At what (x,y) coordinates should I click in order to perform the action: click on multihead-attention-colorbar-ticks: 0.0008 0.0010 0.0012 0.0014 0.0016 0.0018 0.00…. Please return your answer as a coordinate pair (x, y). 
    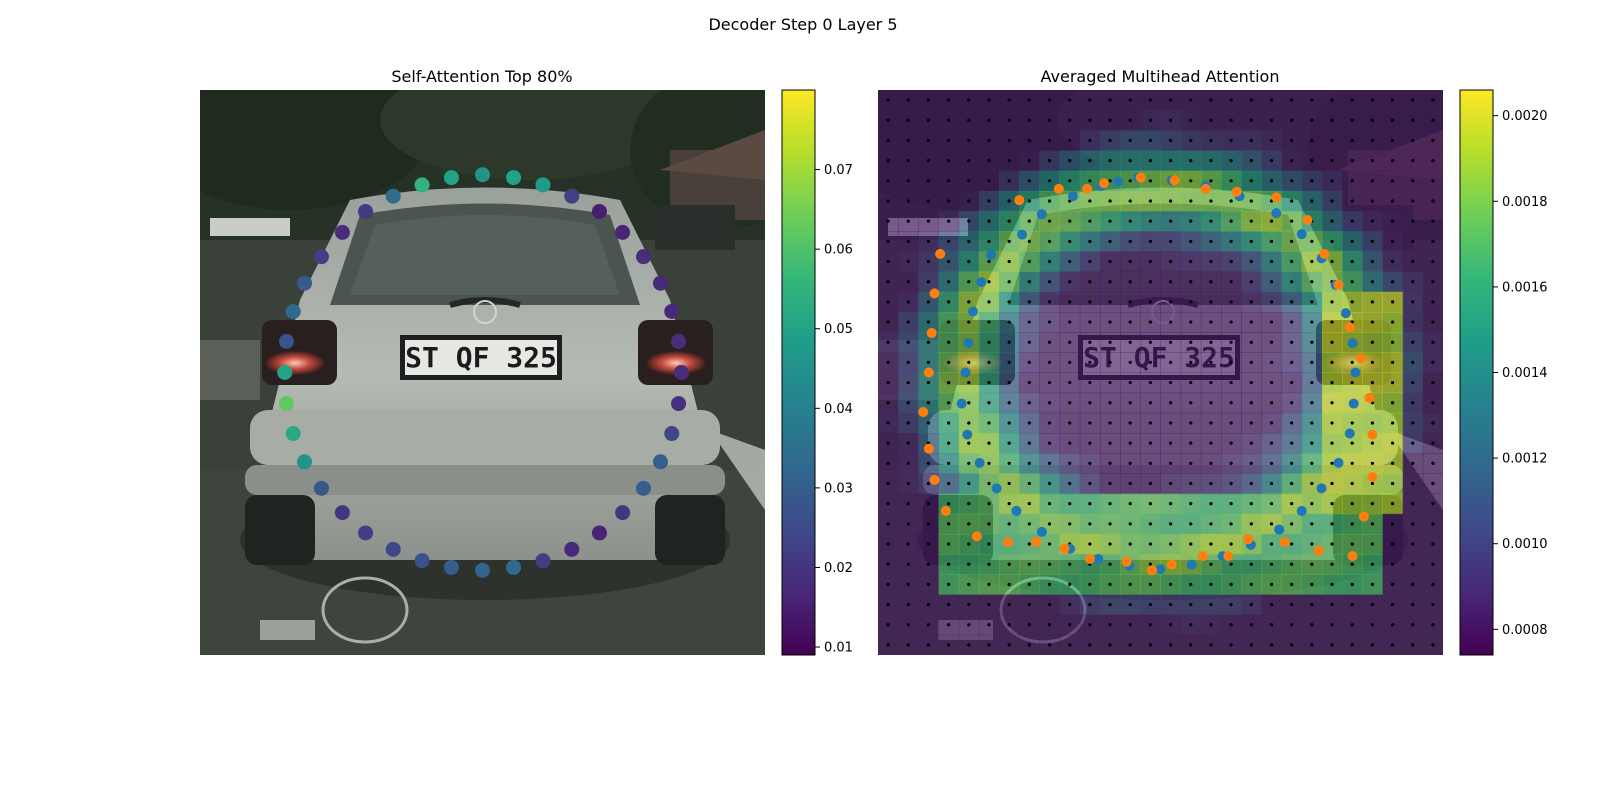
    Looking at the image, I should click on (1520, 373).